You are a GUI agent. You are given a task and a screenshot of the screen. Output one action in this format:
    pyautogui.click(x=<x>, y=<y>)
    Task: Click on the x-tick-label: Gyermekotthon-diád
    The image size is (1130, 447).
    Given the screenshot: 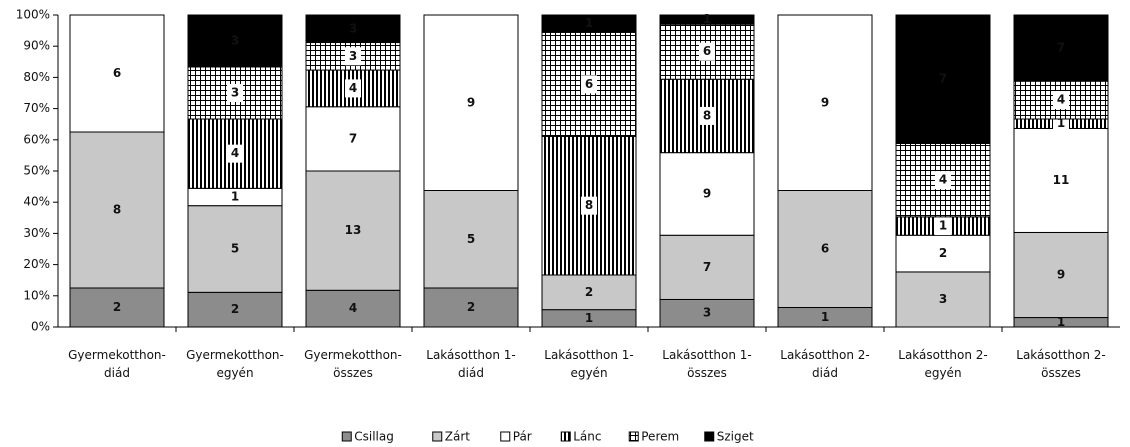 What is the action you would take?
    pyautogui.click(x=117, y=364)
    